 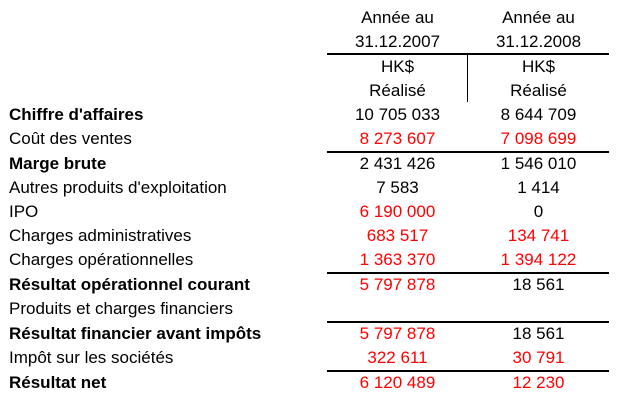 I want to click on row-label-ipo: IPO, so click(x=24, y=211).